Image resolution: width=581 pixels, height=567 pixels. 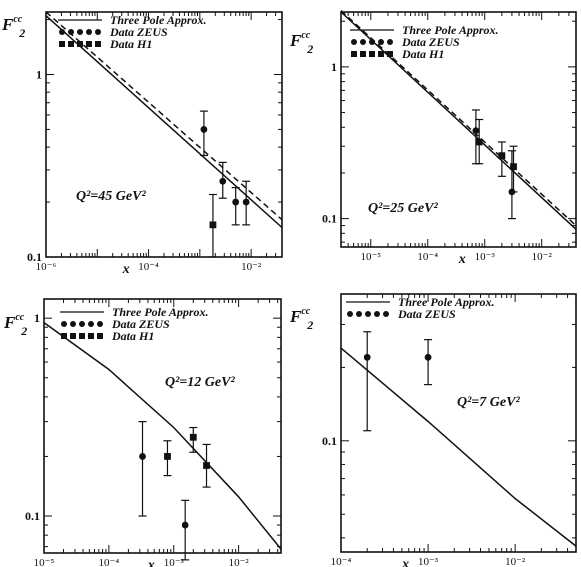 I want to click on q2-annotation: Q²=12 GeV², so click(x=200, y=382).